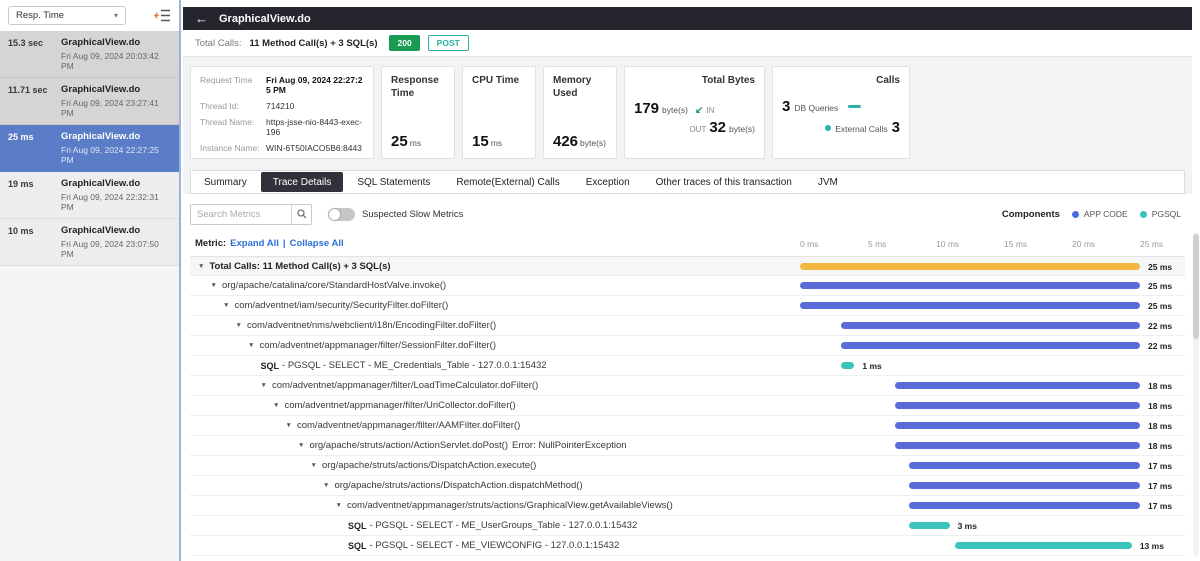  What do you see at coordinates (855, 106) in the screenshot?
I see `db-queries-dash-icon` at bounding box center [855, 106].